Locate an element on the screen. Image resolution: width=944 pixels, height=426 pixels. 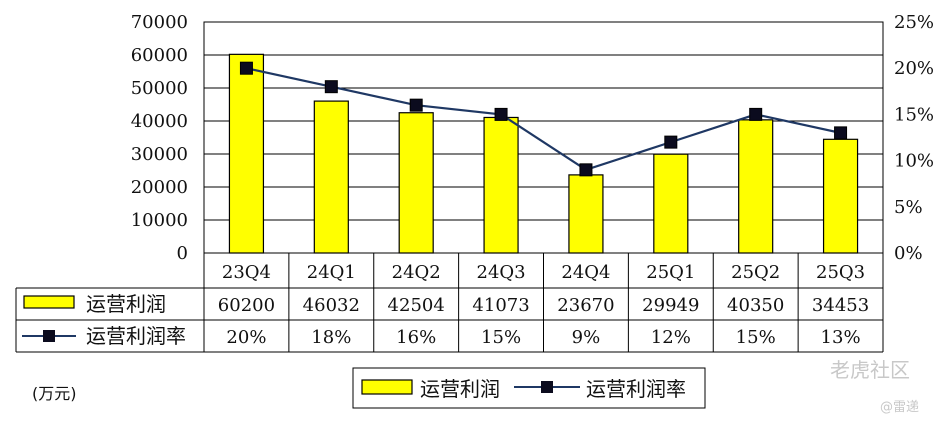
category-label: 24Q1 is located at coordinates (331, 272).